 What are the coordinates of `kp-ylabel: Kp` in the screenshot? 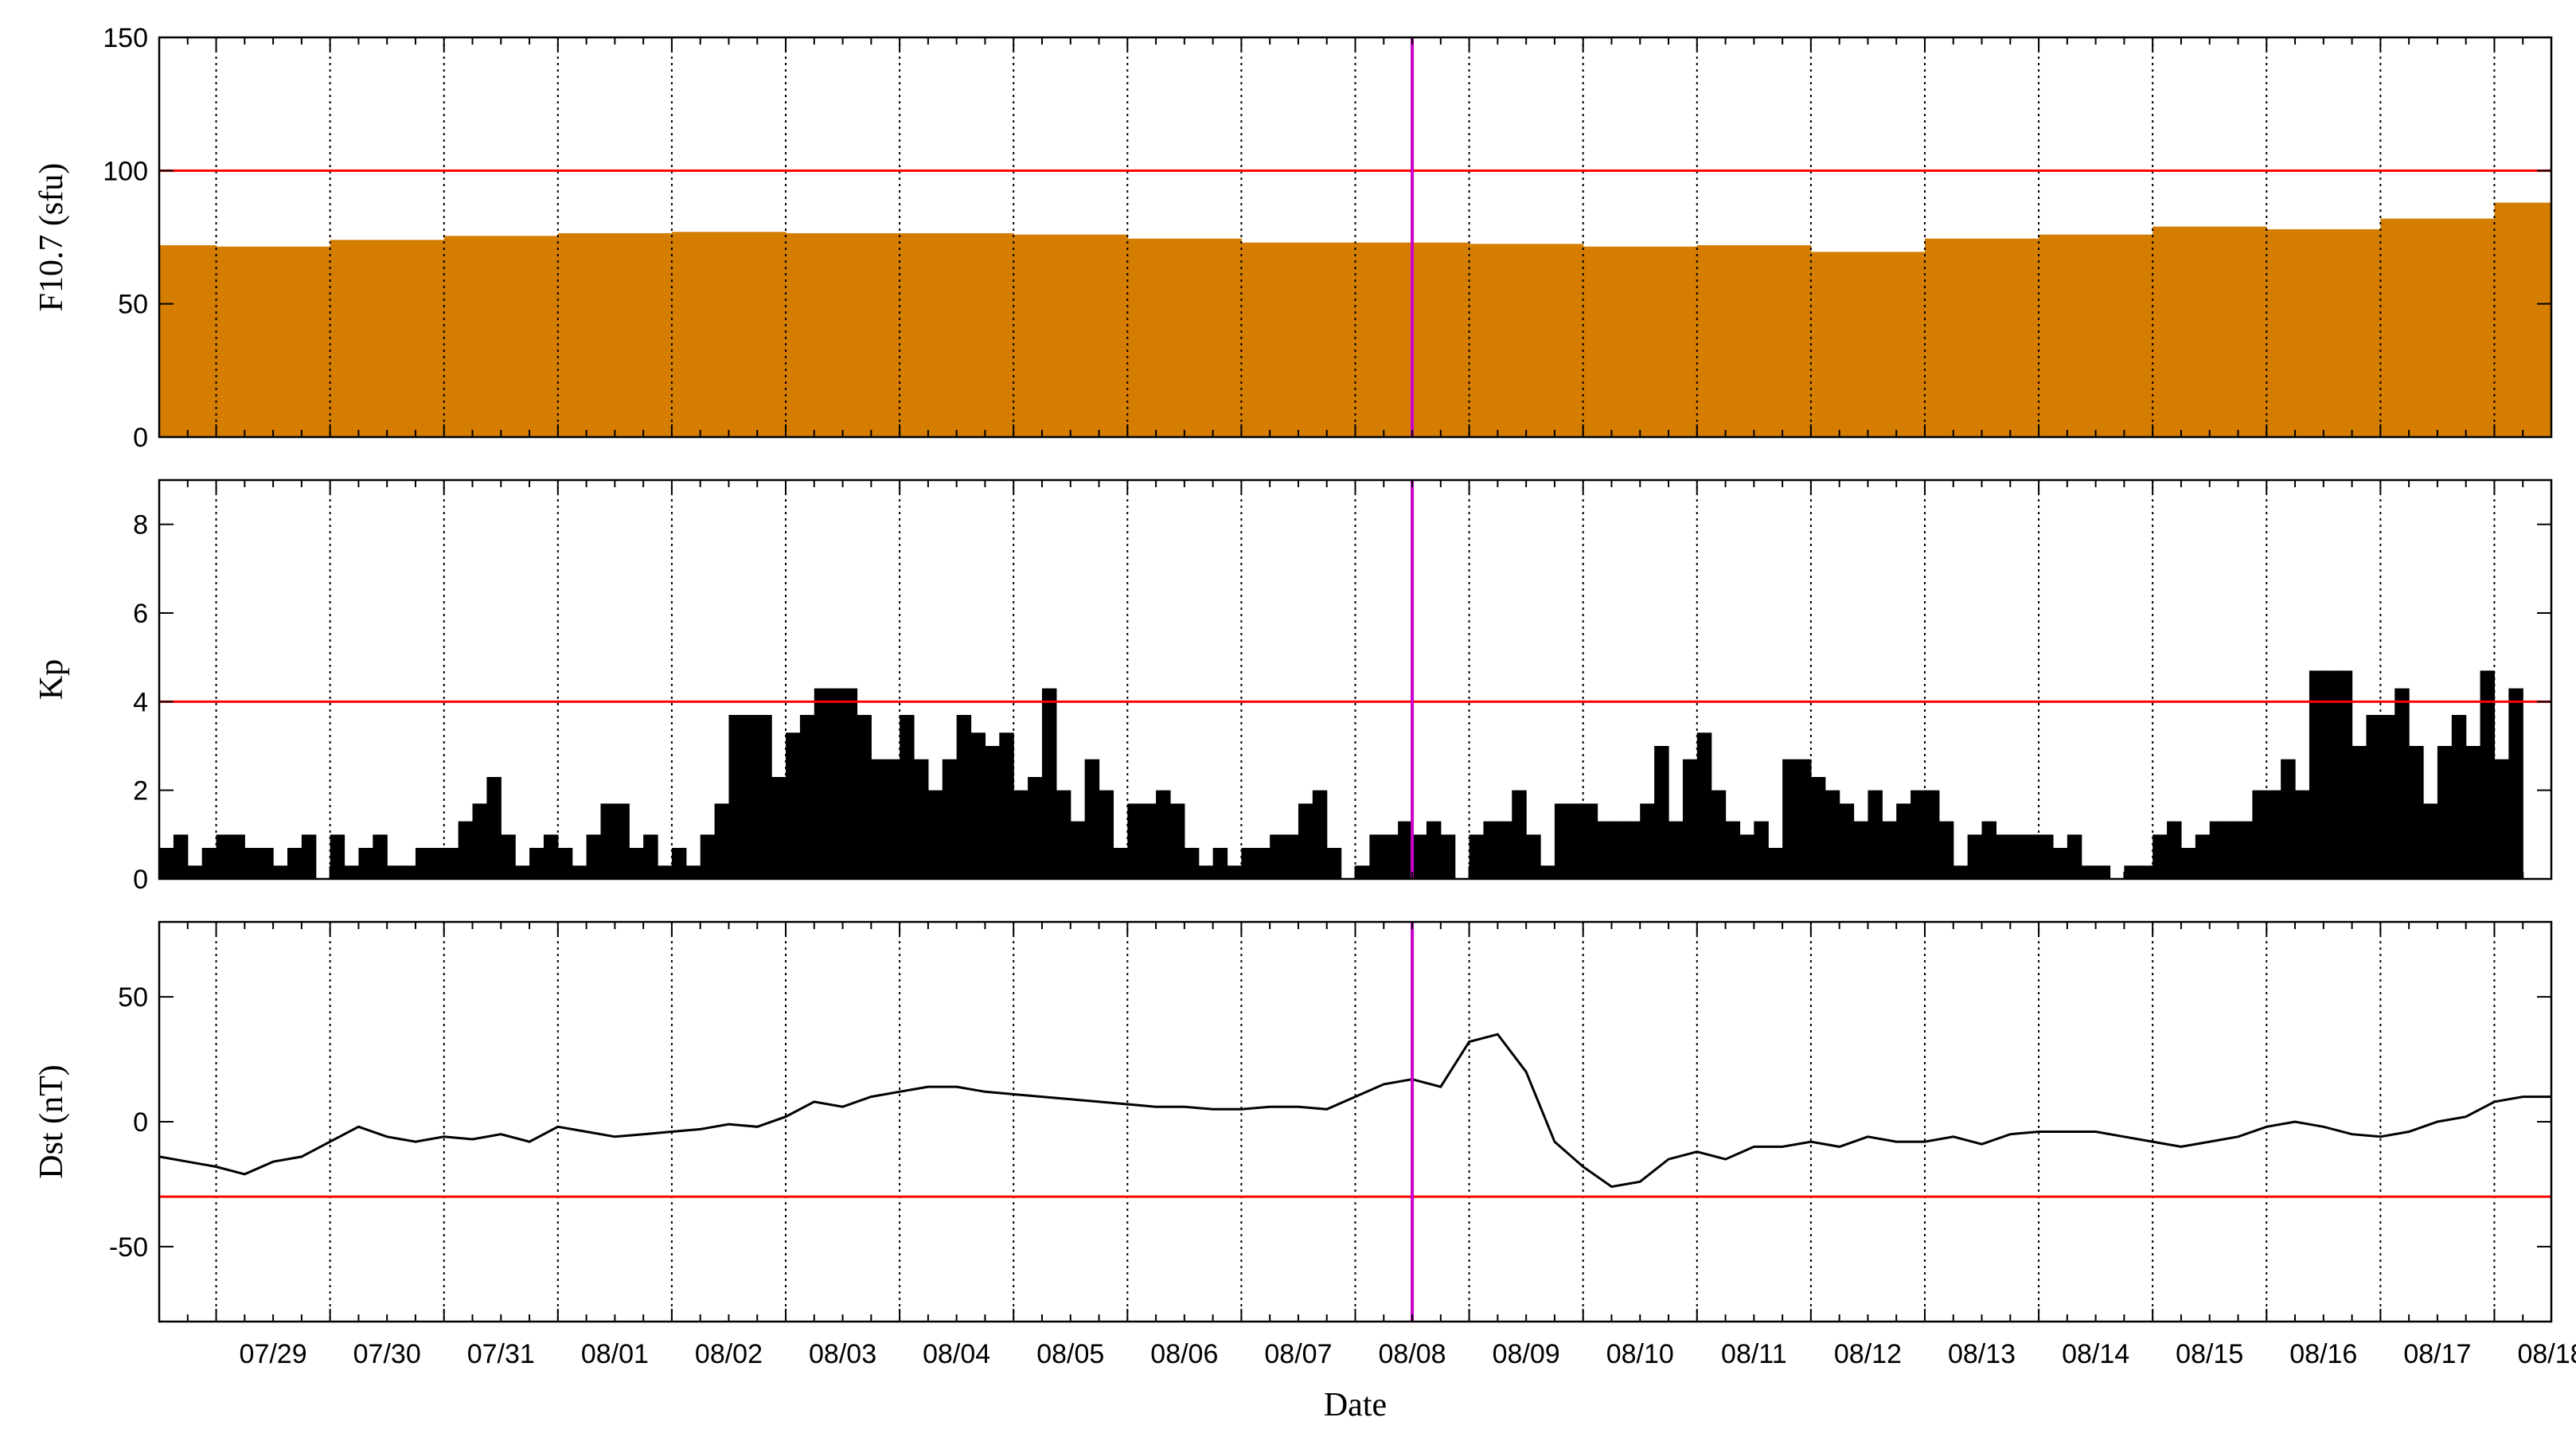 It's located at (51, 680).